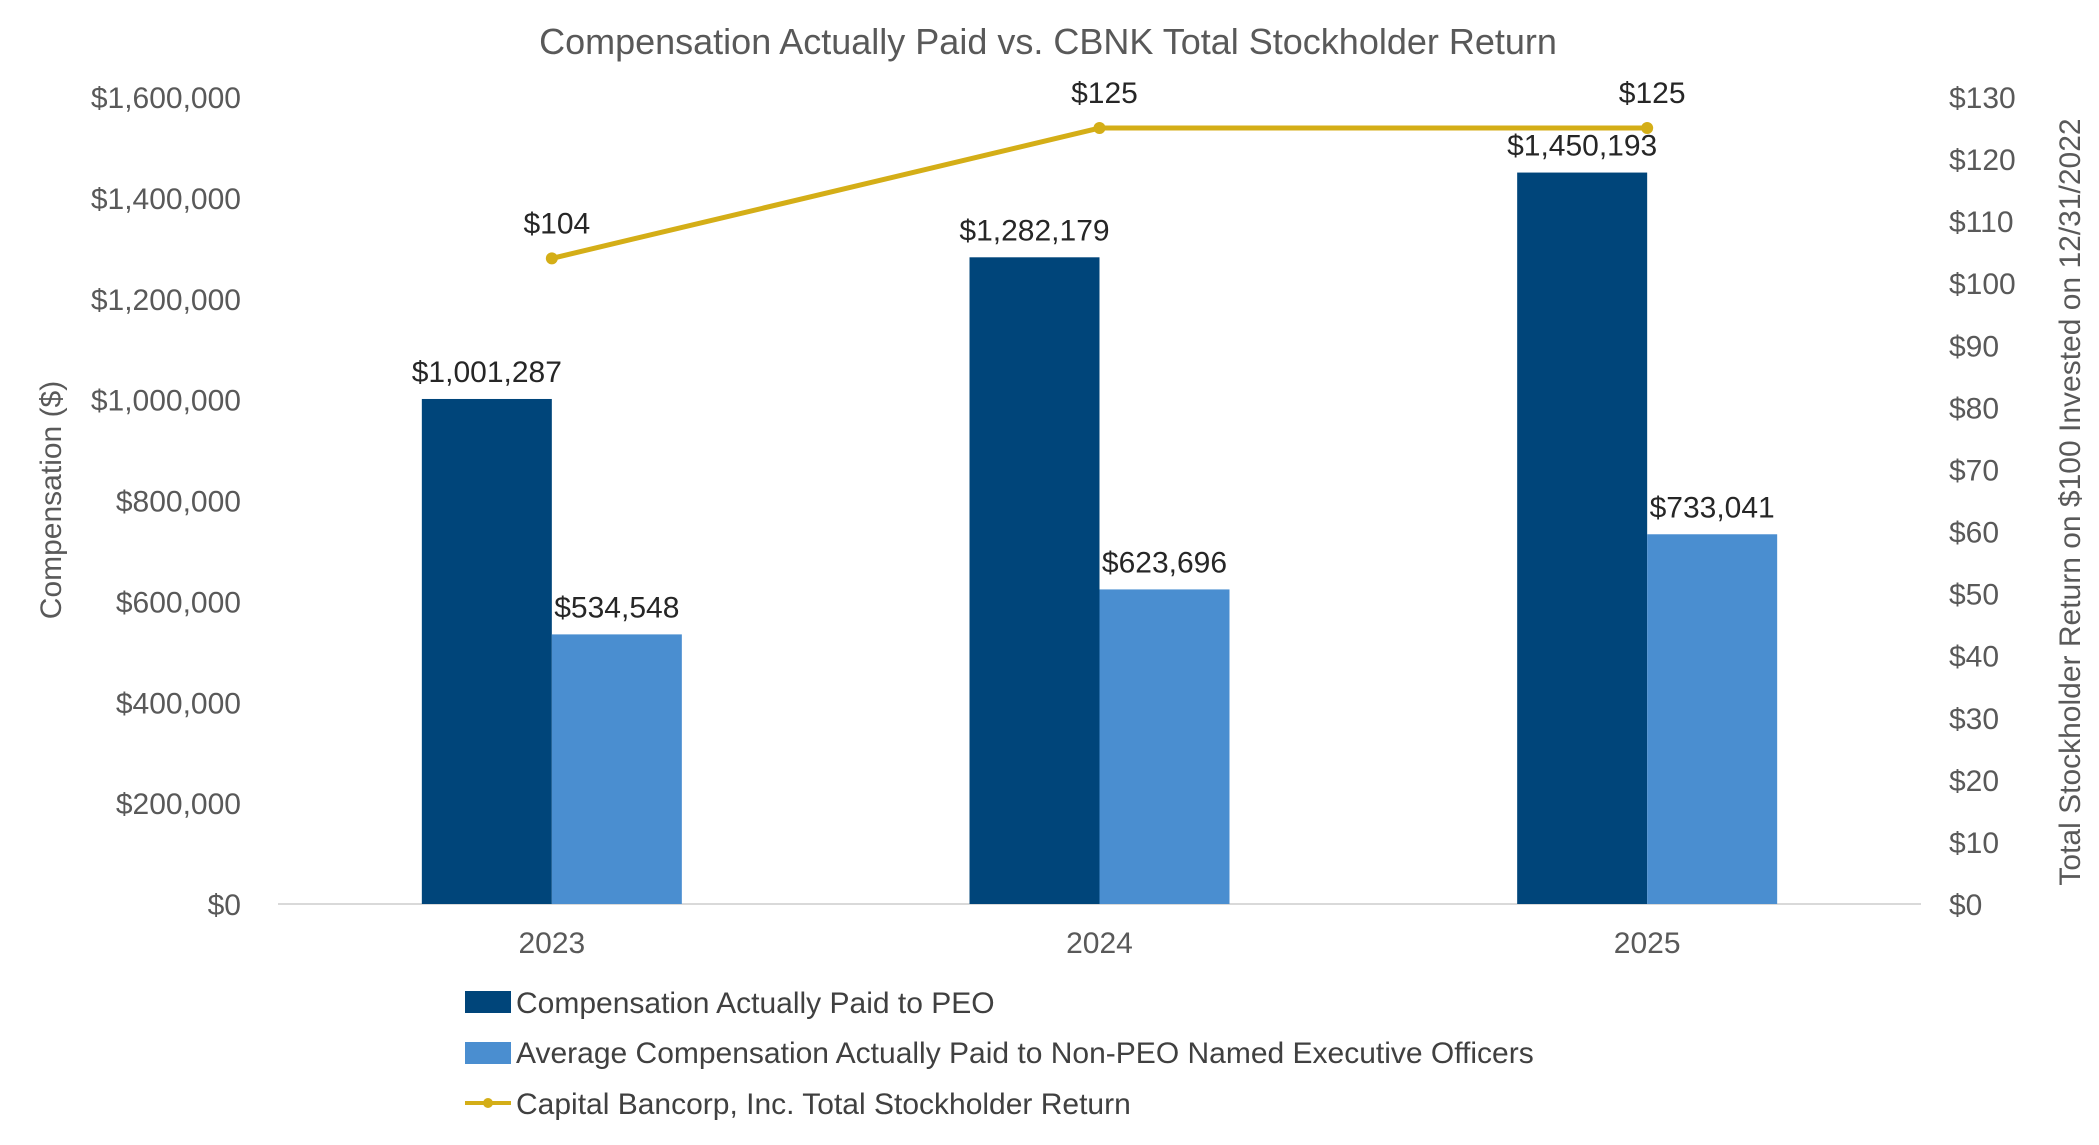  I want to click on right-tick-label: $100, so click(1982, 284).